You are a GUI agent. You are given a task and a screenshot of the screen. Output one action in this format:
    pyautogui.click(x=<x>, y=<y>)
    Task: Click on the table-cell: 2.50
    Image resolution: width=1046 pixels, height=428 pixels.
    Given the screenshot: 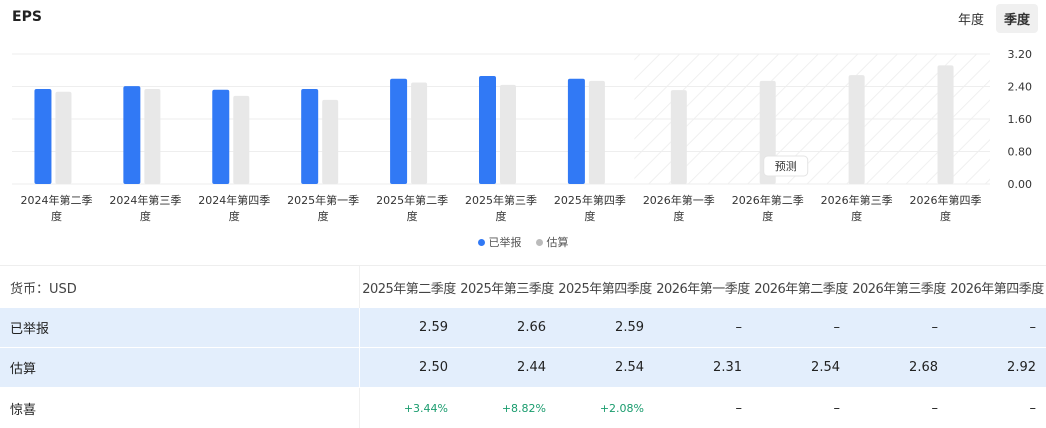 What is the action you would take?
    pyautogui.click(x=433, y=367)
    